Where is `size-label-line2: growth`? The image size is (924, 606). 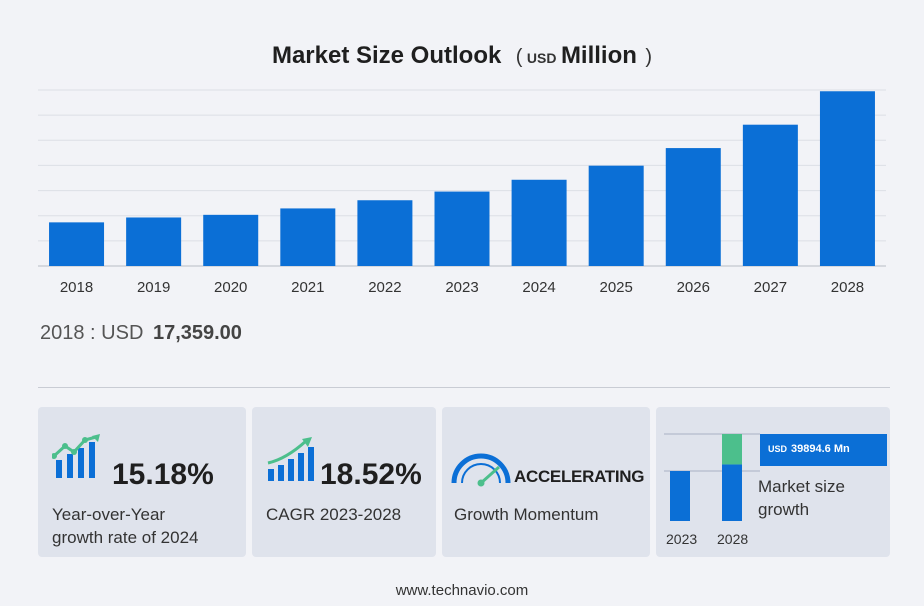
size-label-line2: growth is located at coordinates (784, 509).